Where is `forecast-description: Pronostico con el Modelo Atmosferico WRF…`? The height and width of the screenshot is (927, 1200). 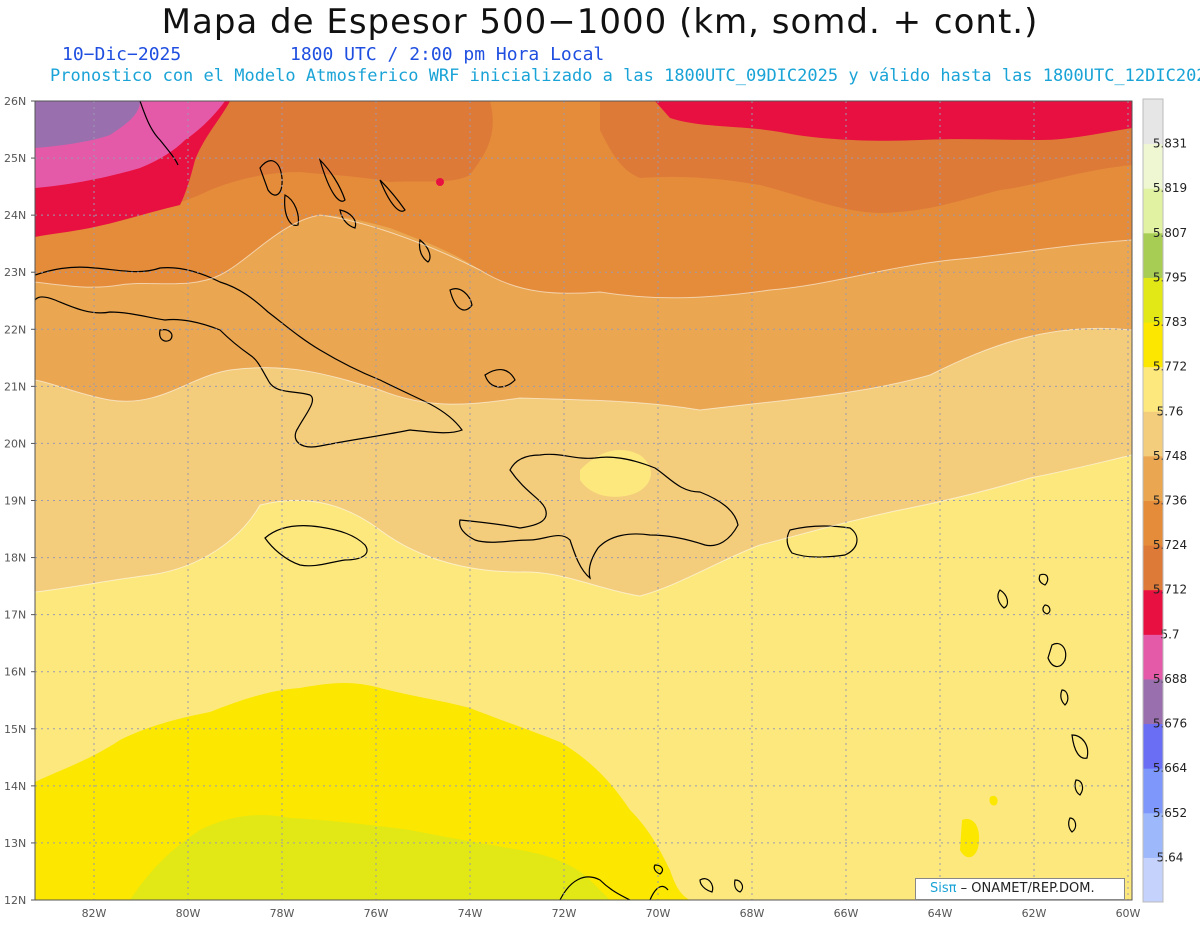
forecast-description: Pronostico con el Modelo Atmosferico WRF… is located at coordinates (625, 76).